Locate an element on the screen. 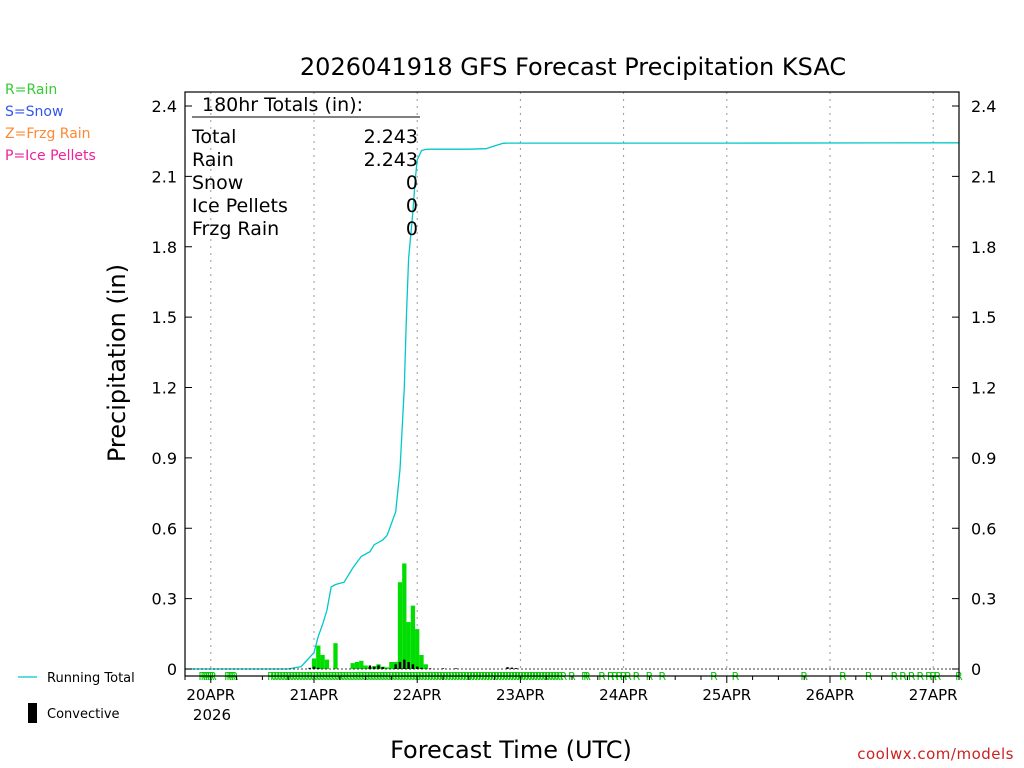 Image resolution: width=1024 pixels, height=768 pixels. legend-label-running-total: Running Total is located at coordinates (91, 678).